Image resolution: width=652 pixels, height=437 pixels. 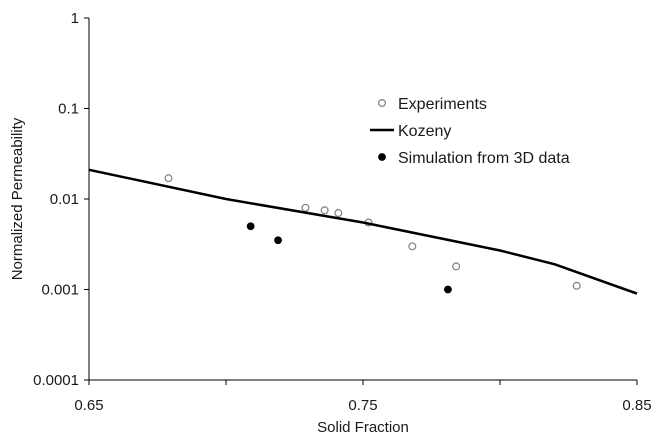 I want to click on x-tick-label: 0.85, so click(x=636, y=405).